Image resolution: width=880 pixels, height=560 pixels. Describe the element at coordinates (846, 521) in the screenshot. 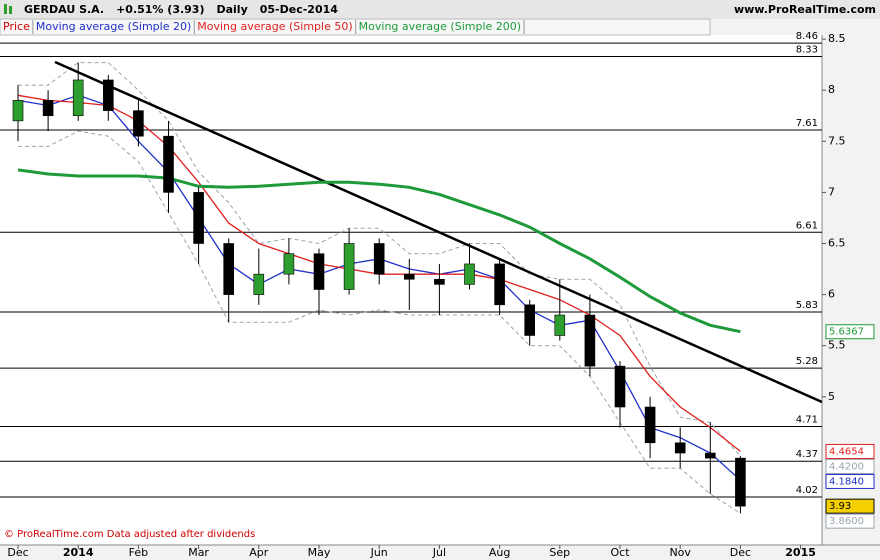

I see `value-box-label: 3.8600` at that location.